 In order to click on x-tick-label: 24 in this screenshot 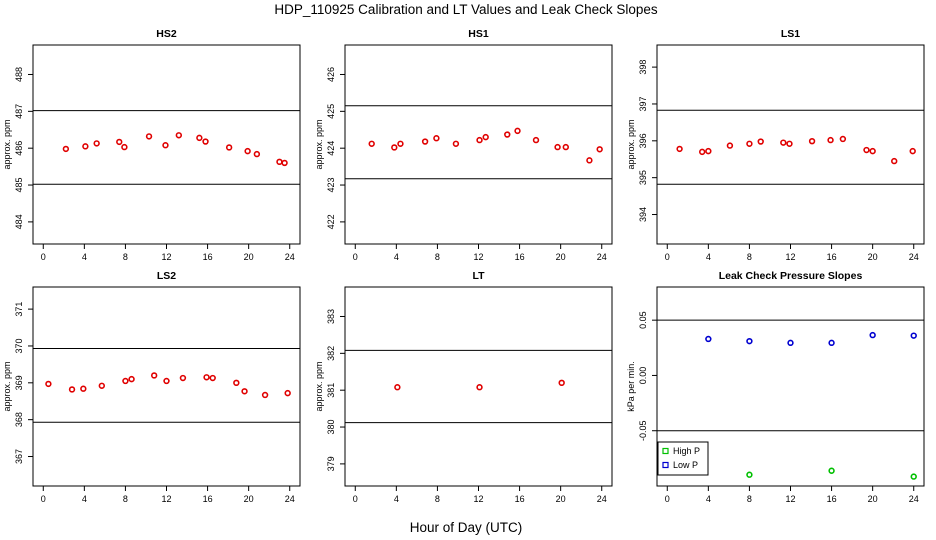, I will do `click(290, 257)`.